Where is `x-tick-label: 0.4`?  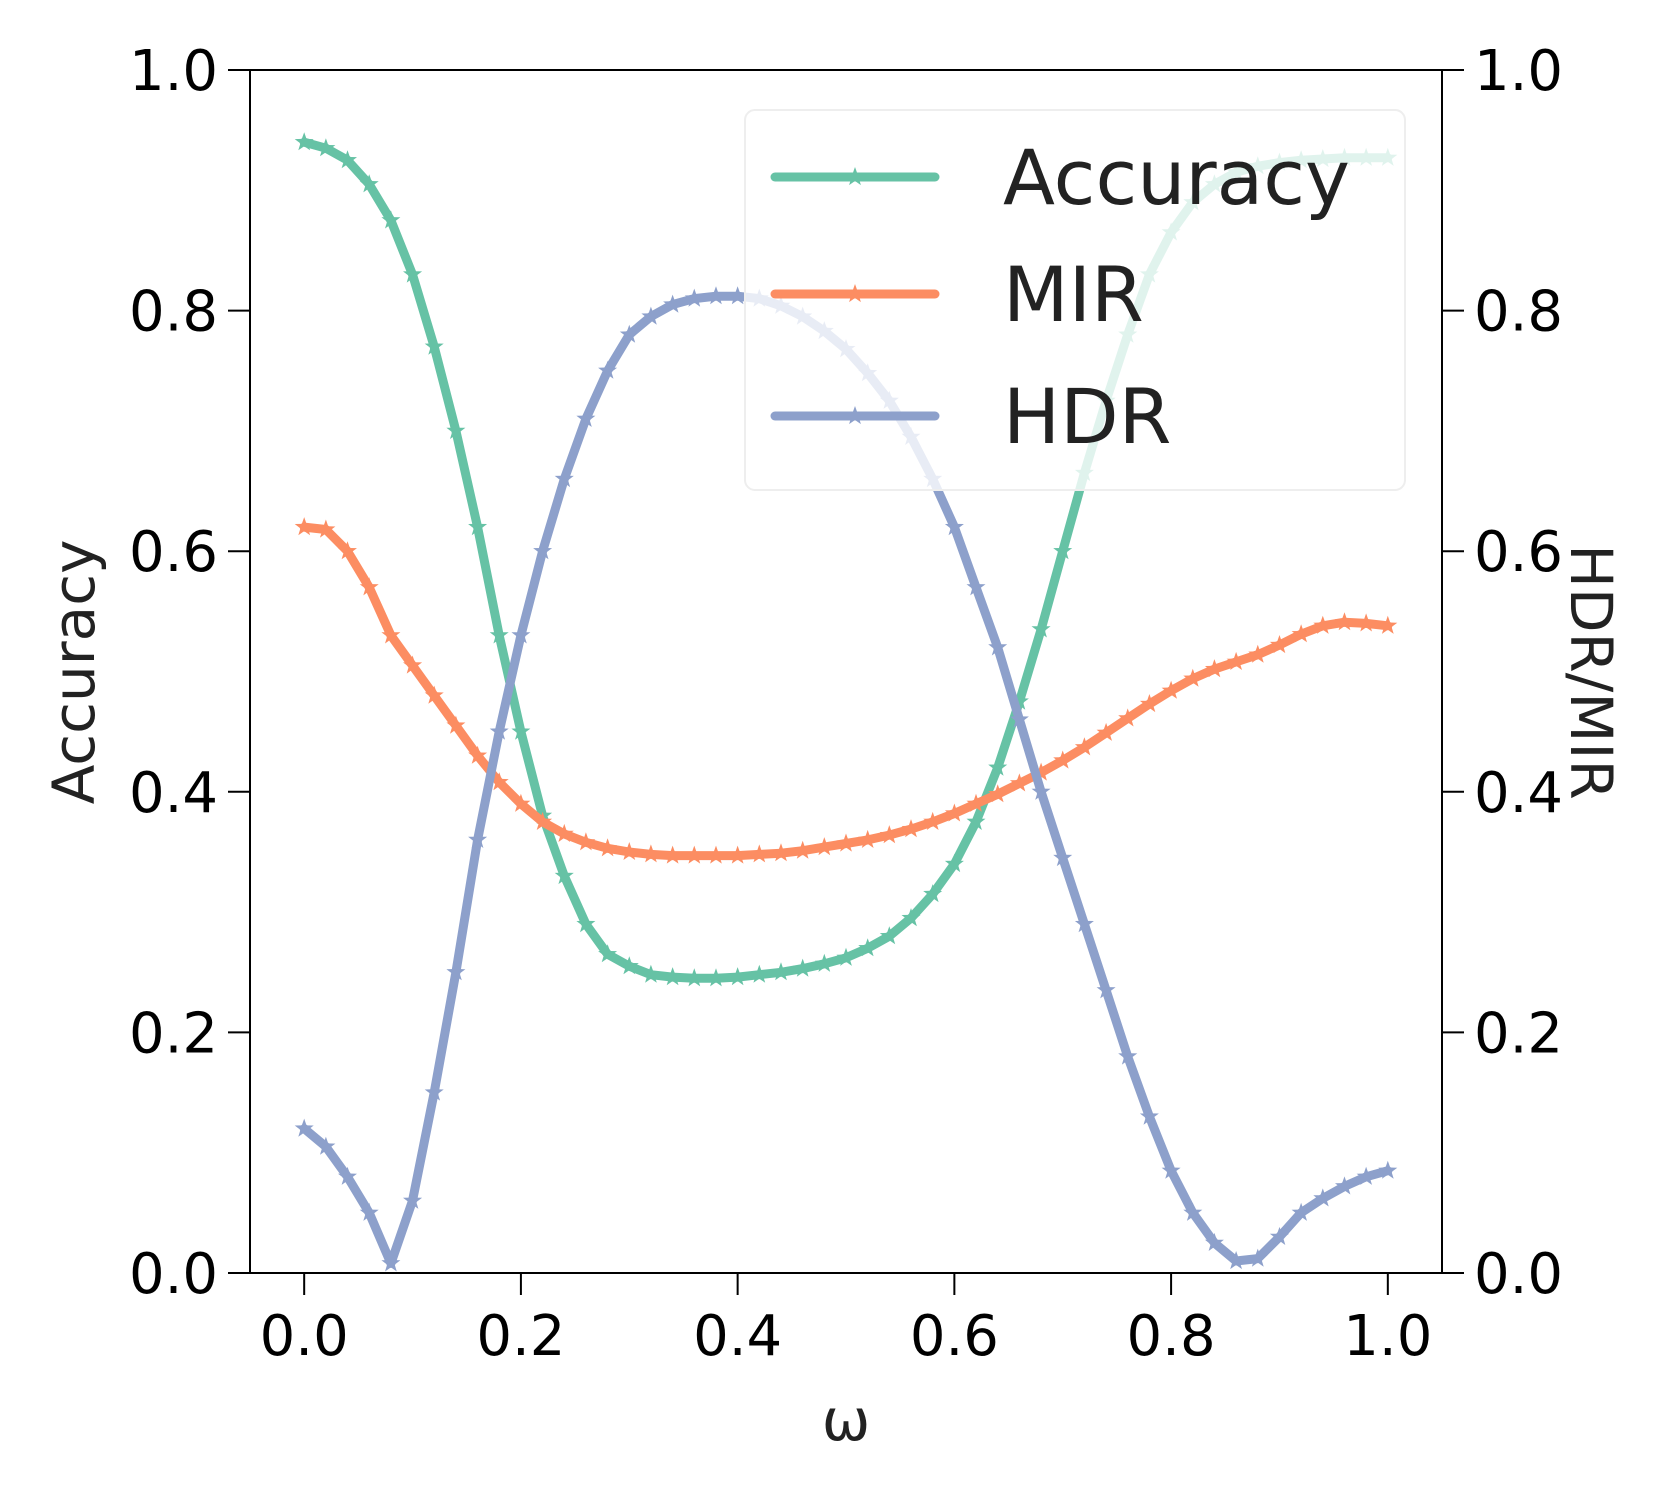
x-tick-label: 0.4 is located at coordinates (737, 1336).